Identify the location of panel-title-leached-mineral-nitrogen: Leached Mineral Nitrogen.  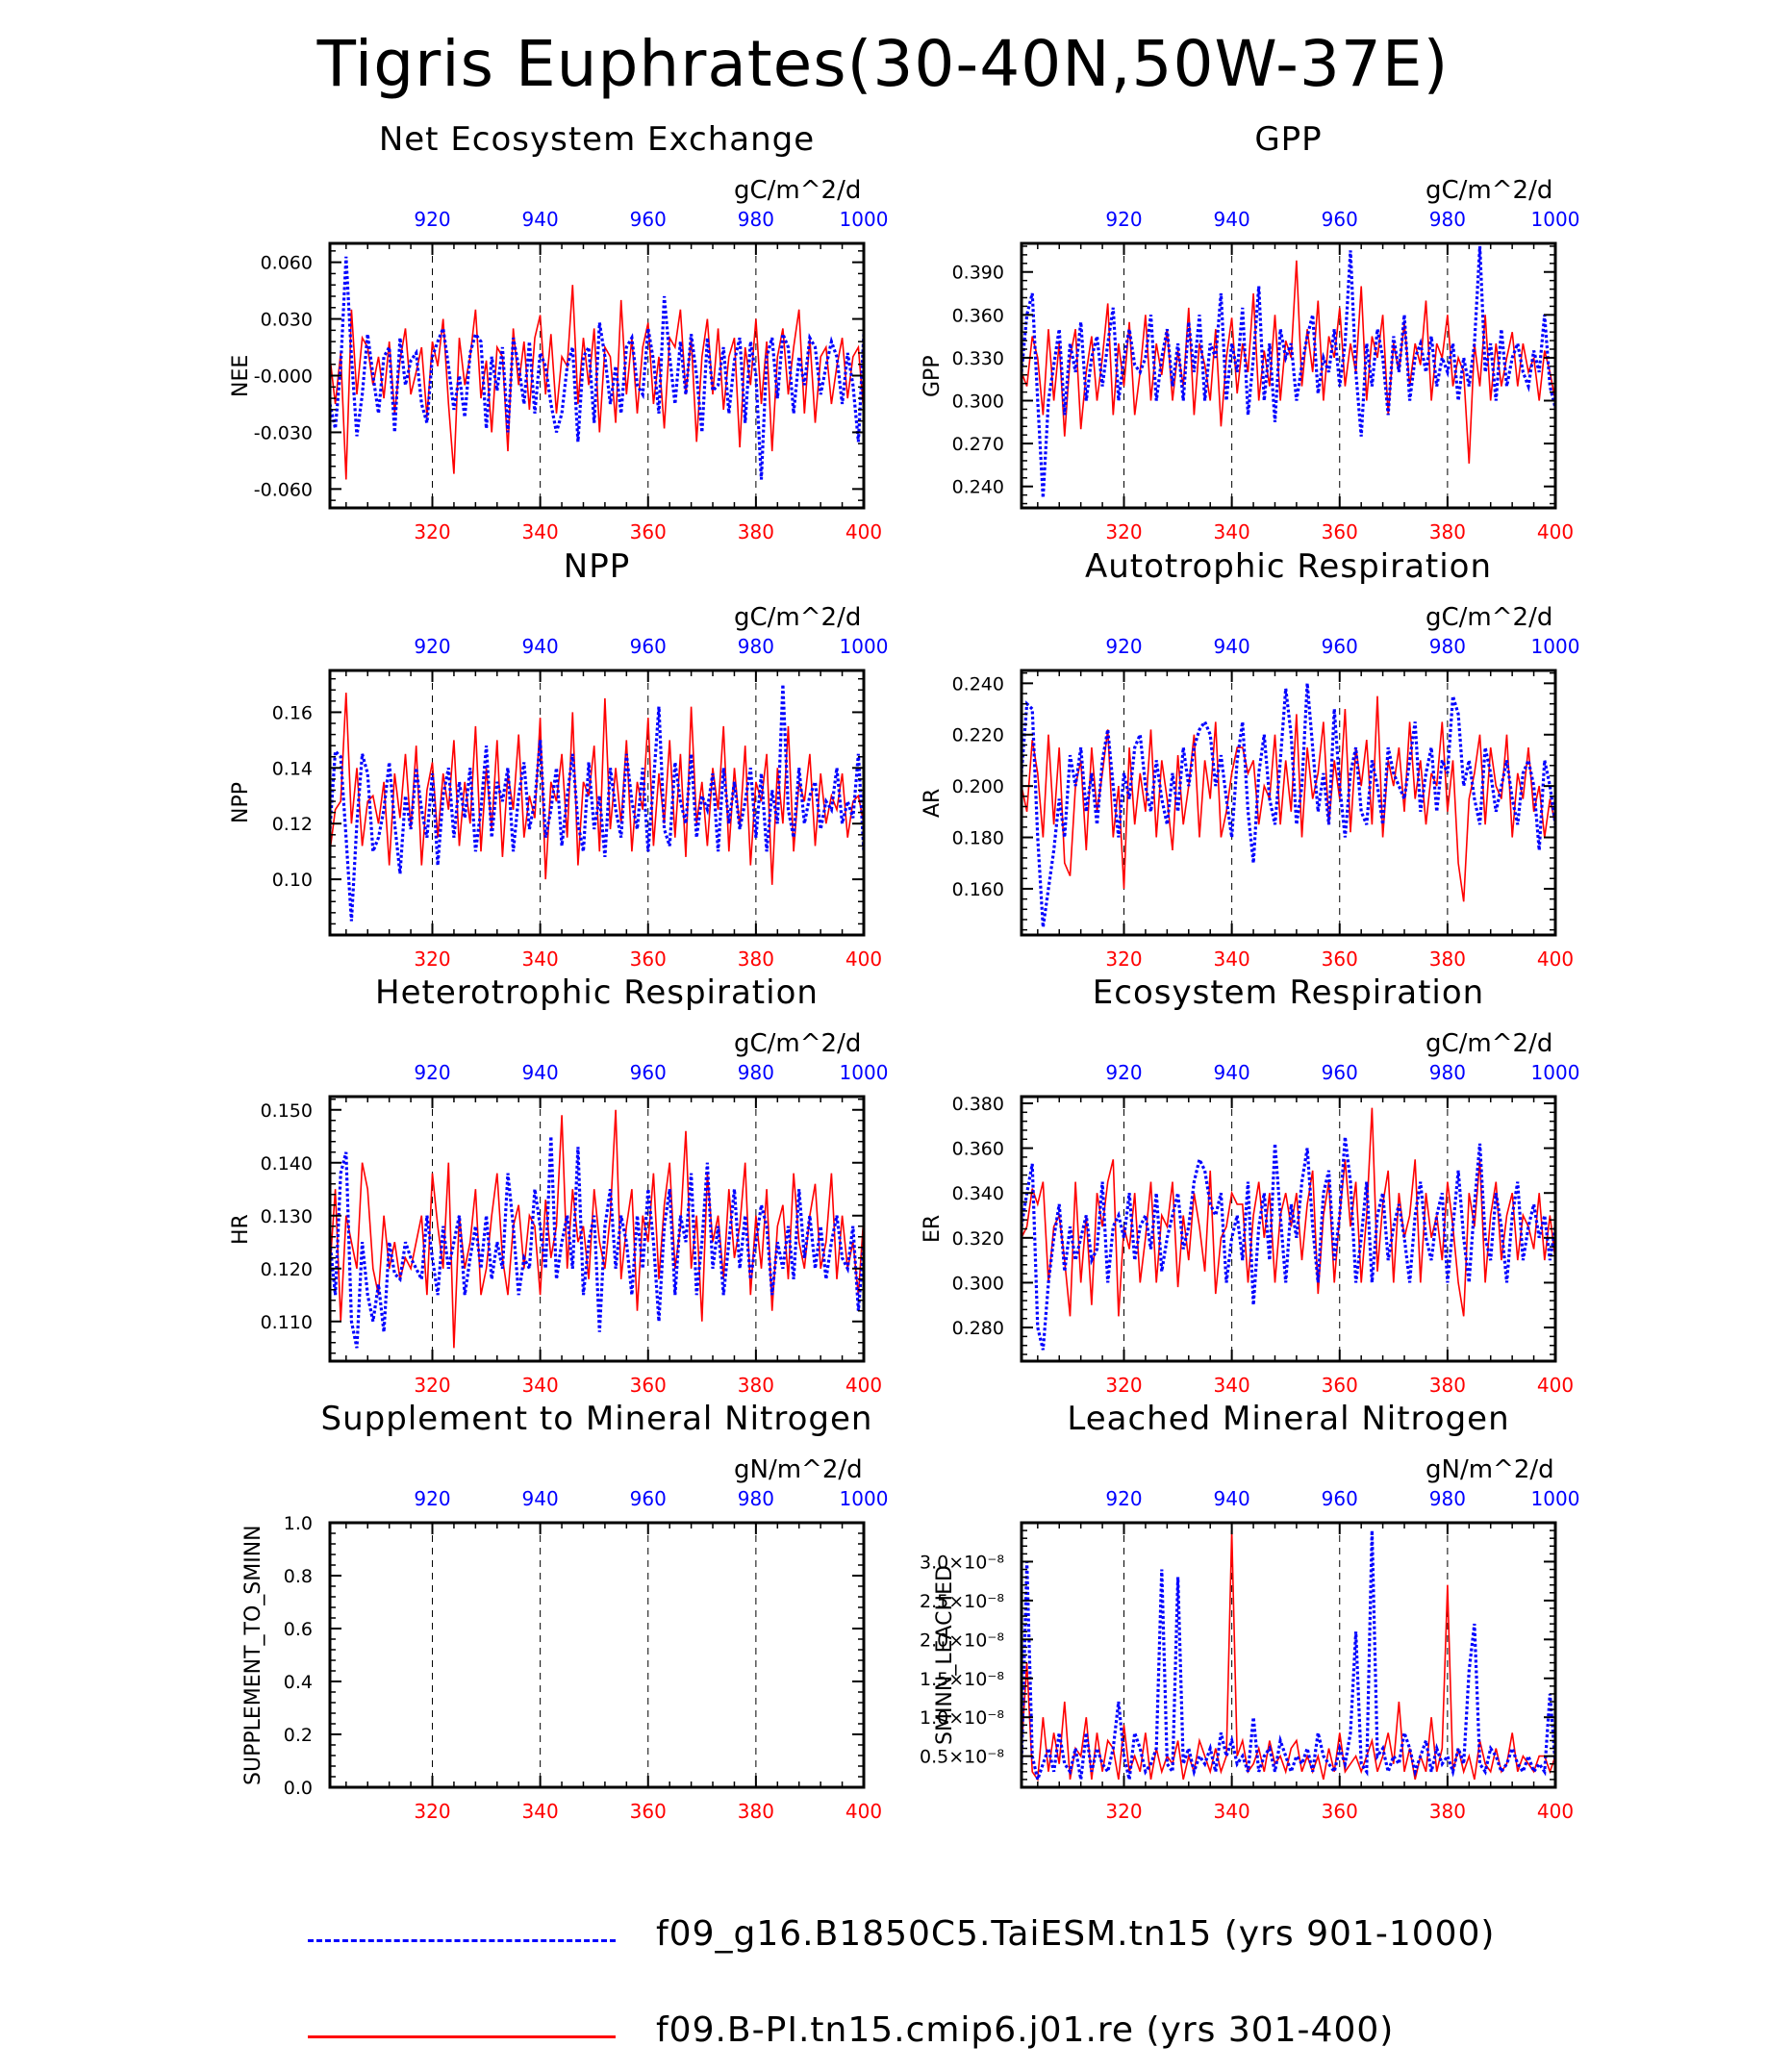
(1288, 1419).